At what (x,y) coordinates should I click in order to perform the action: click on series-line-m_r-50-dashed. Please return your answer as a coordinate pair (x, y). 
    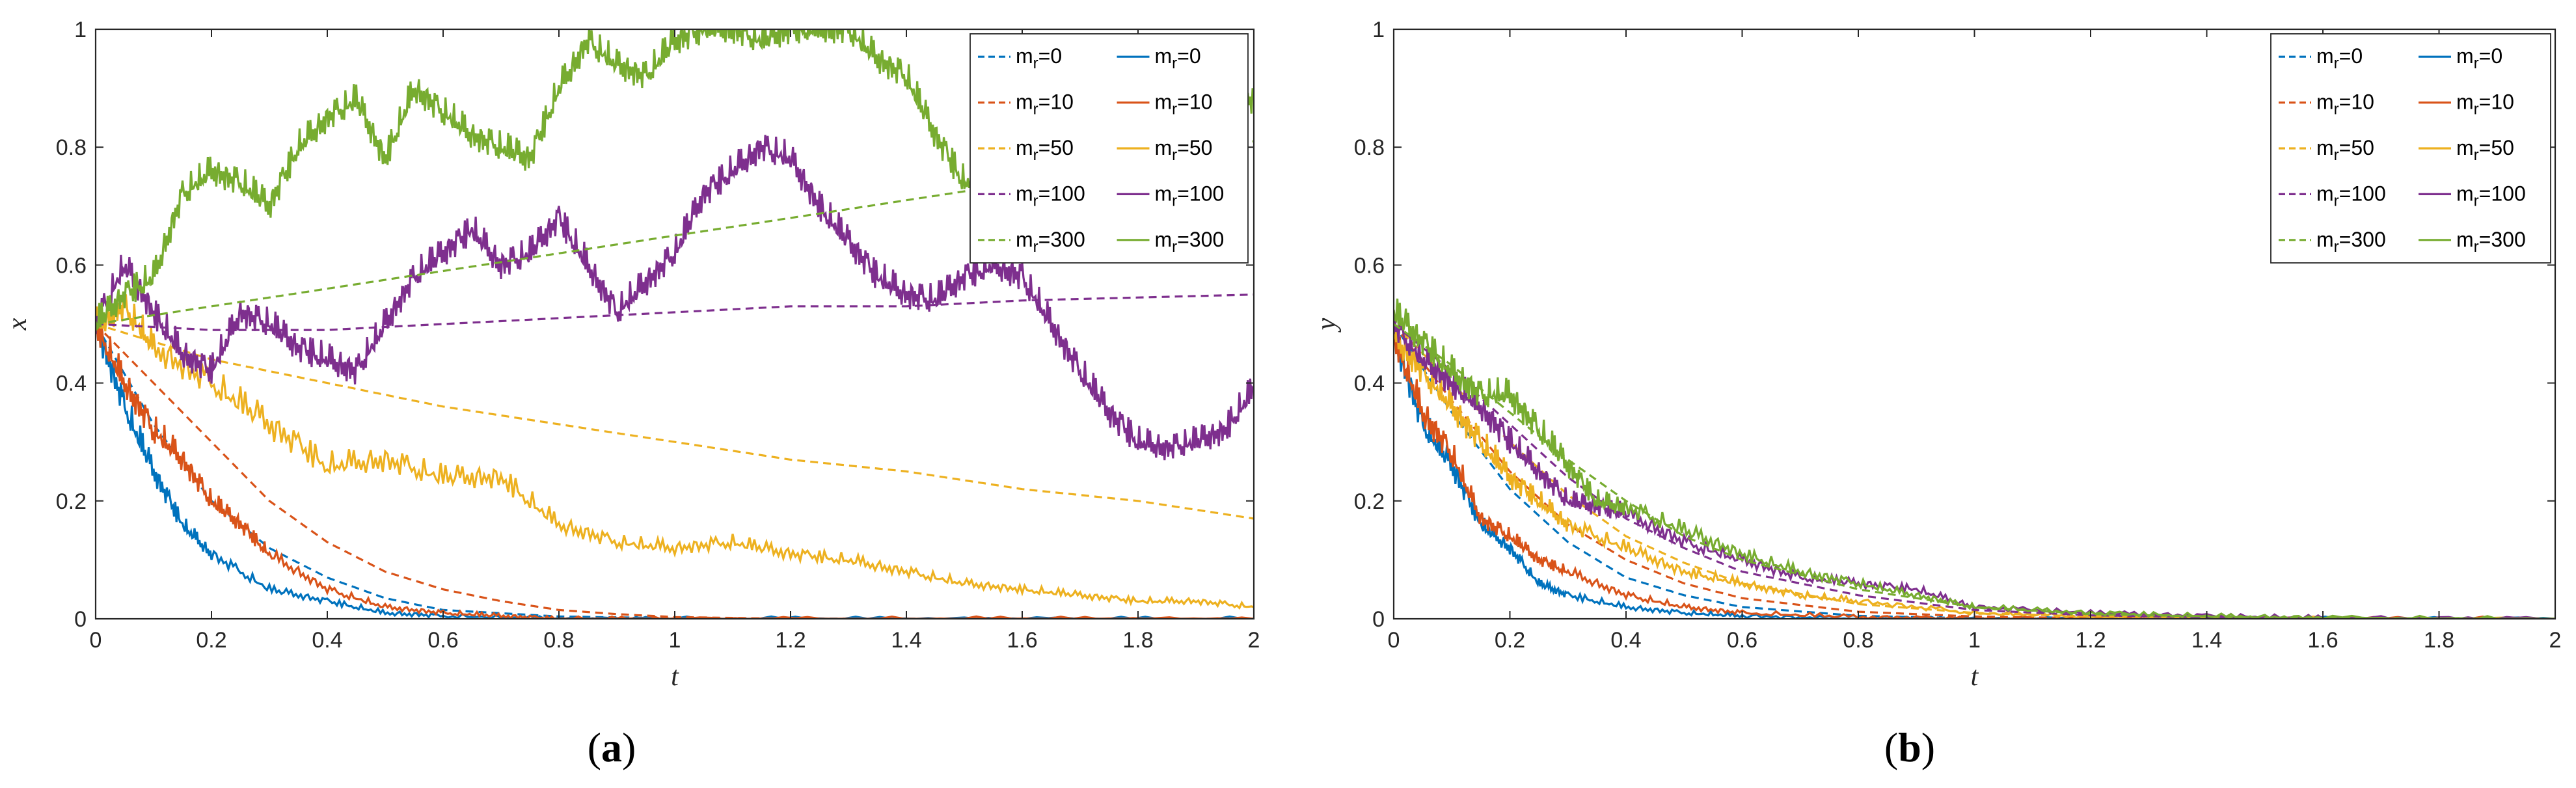
    Looking at the image, I should click on (675, 421).